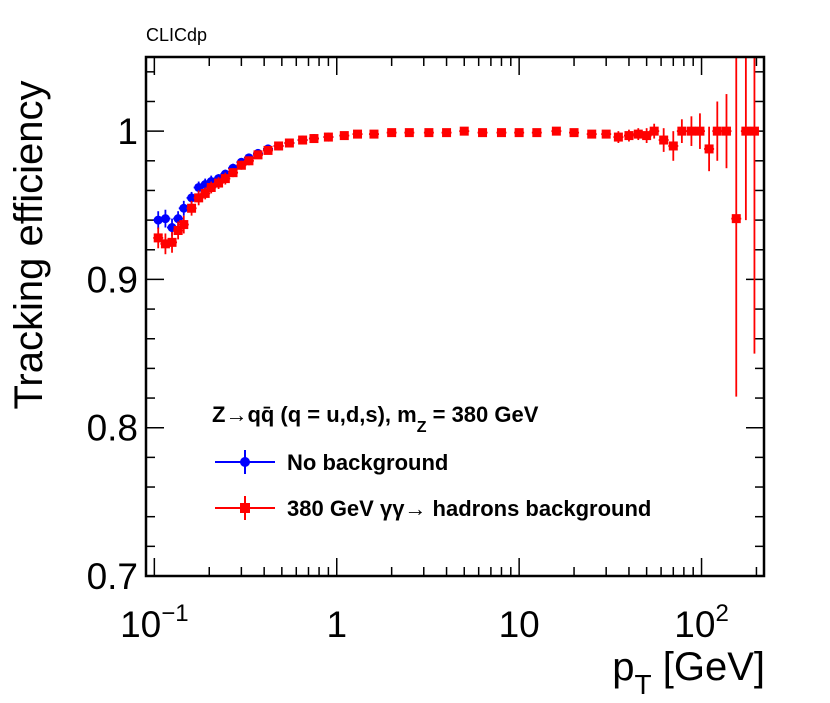 The image size is (830, 703). What do you see at coordinates (714, 667) in the screenshot?
I see `x-axis-title-unit: [GeV]` at bounding box center [714, 667].